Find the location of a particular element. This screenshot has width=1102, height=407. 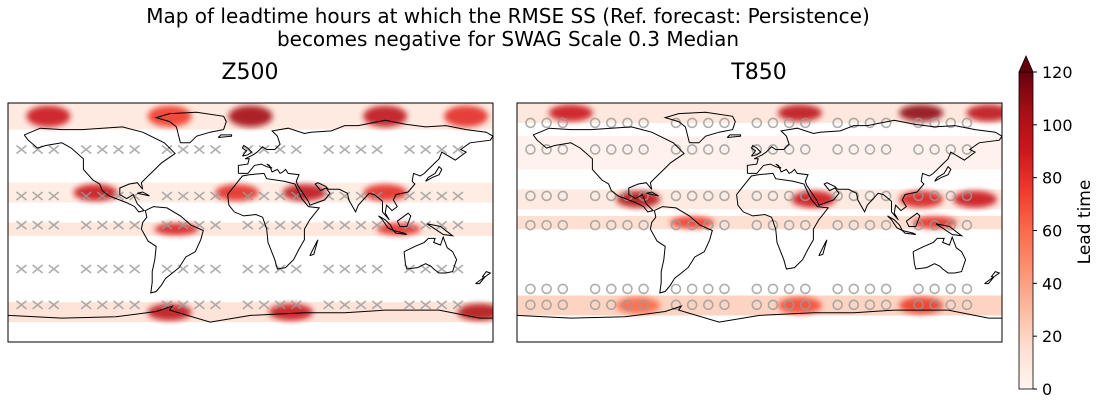

colorbar-tick-label: 40 is located at coordinates (1052, 283).